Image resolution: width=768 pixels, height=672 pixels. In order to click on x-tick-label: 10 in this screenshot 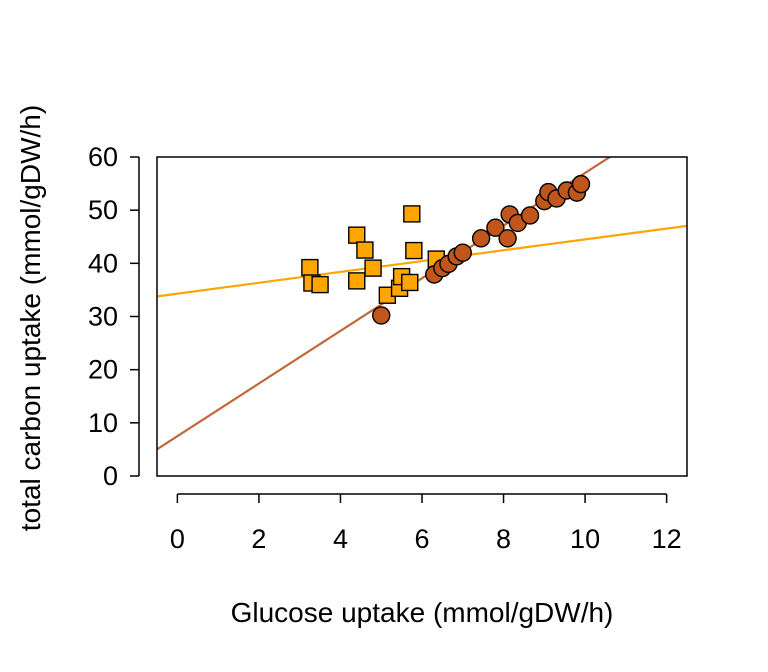, I will do `click(585, 539)`.